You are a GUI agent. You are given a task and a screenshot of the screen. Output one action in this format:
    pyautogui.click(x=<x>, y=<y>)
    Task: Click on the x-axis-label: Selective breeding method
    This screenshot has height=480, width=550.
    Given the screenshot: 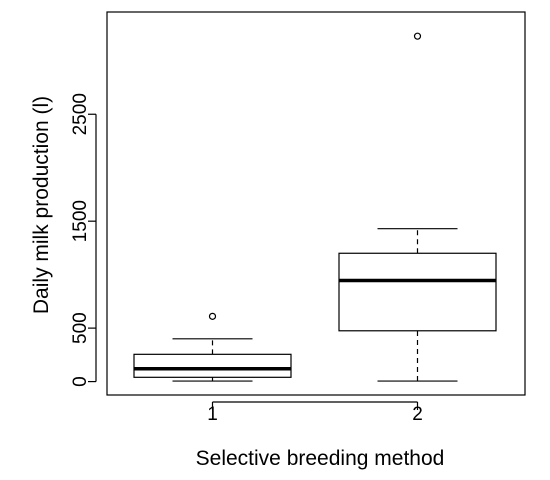 What is the action you would take?
    pyautogui.click(x=320, y=458)
    